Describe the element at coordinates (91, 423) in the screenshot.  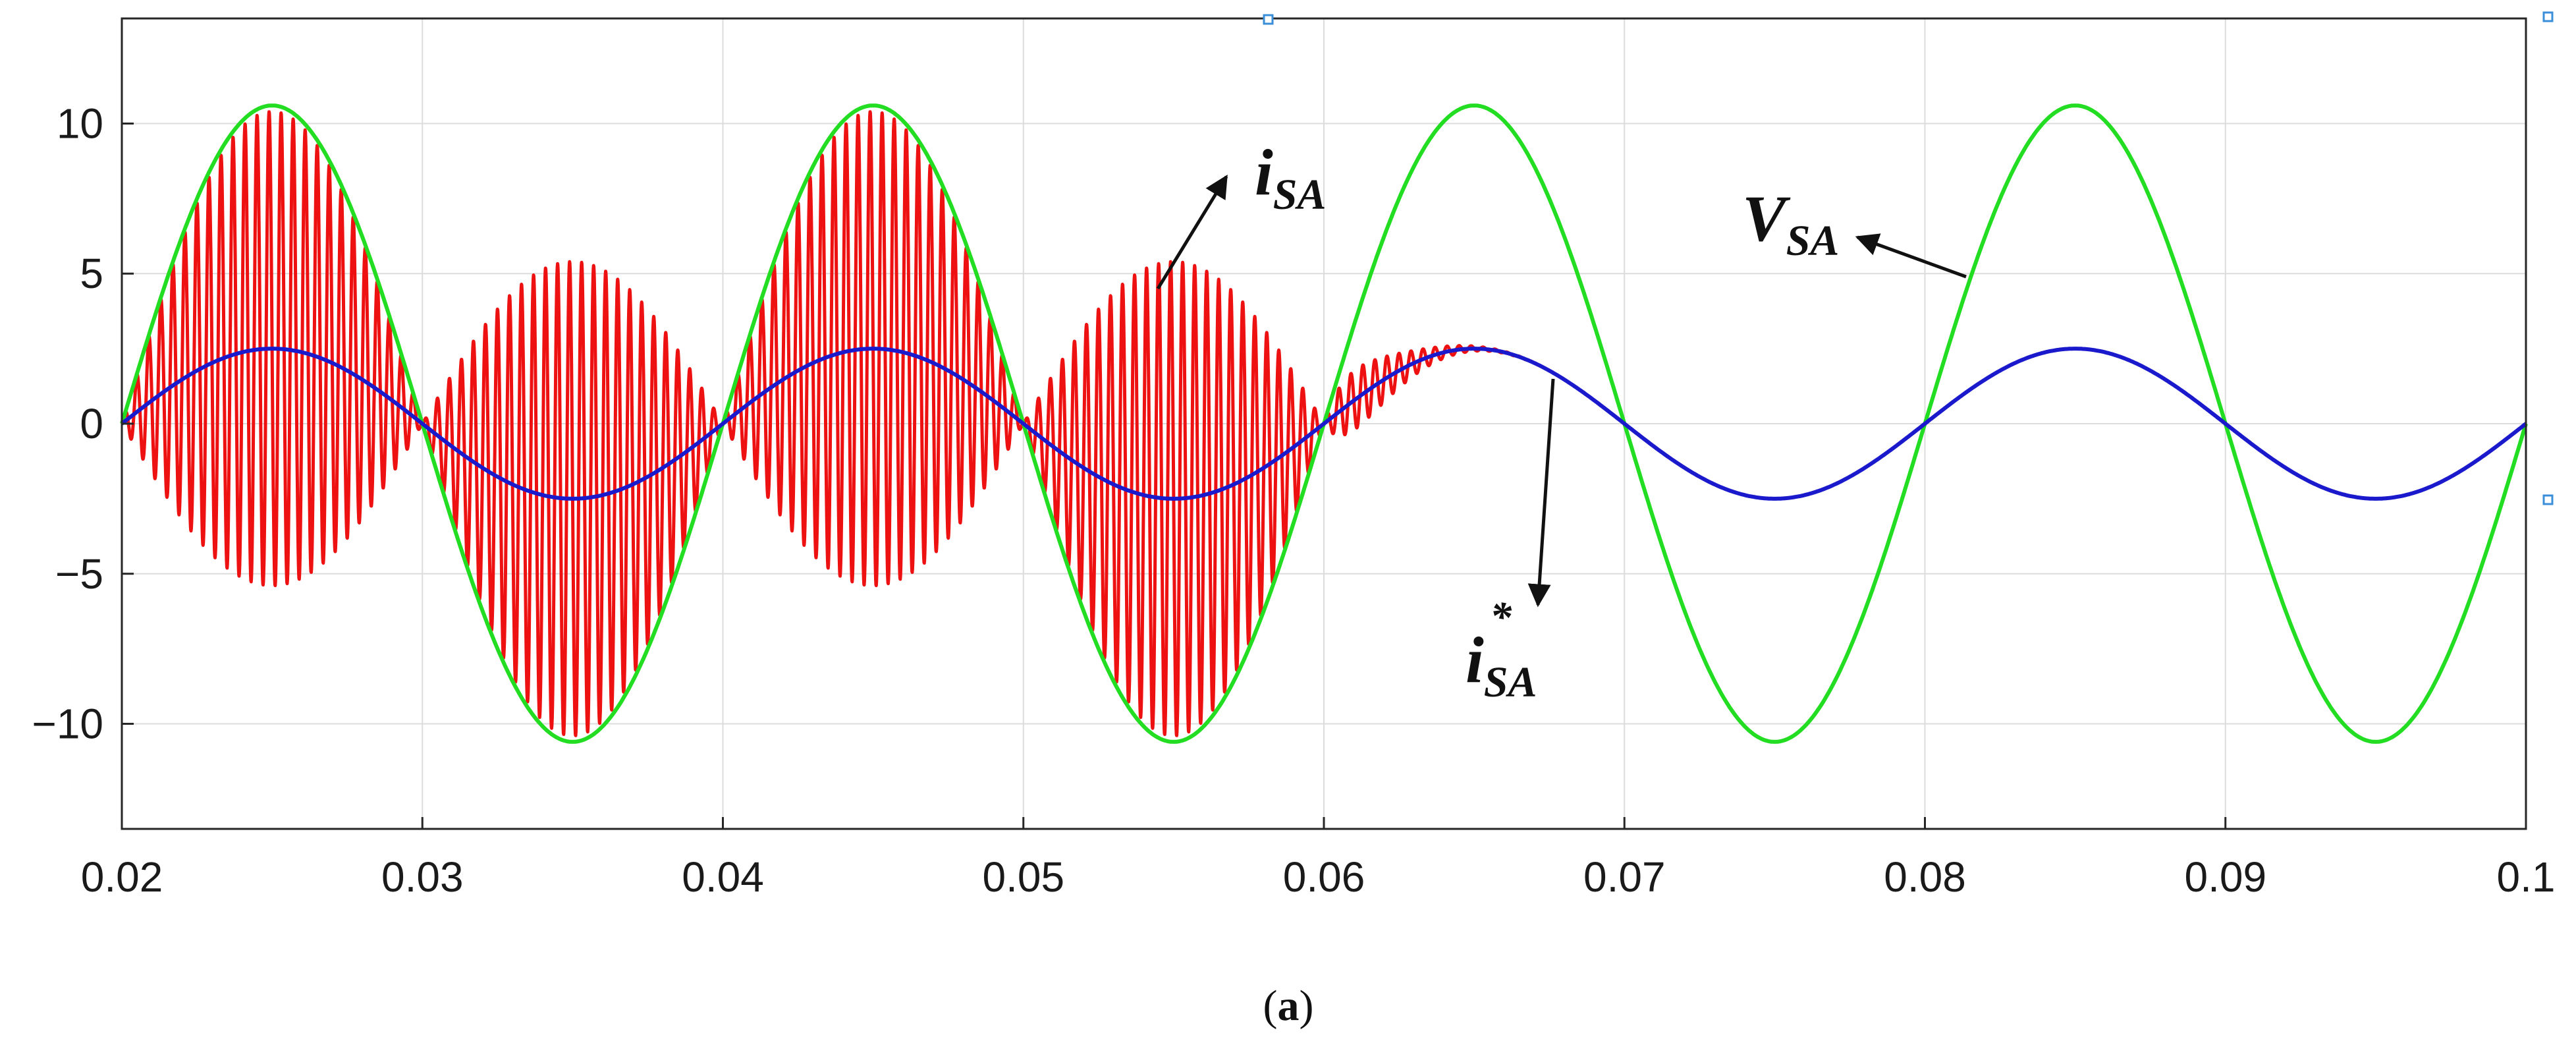
I see `y-tick-label: 0` at that location.